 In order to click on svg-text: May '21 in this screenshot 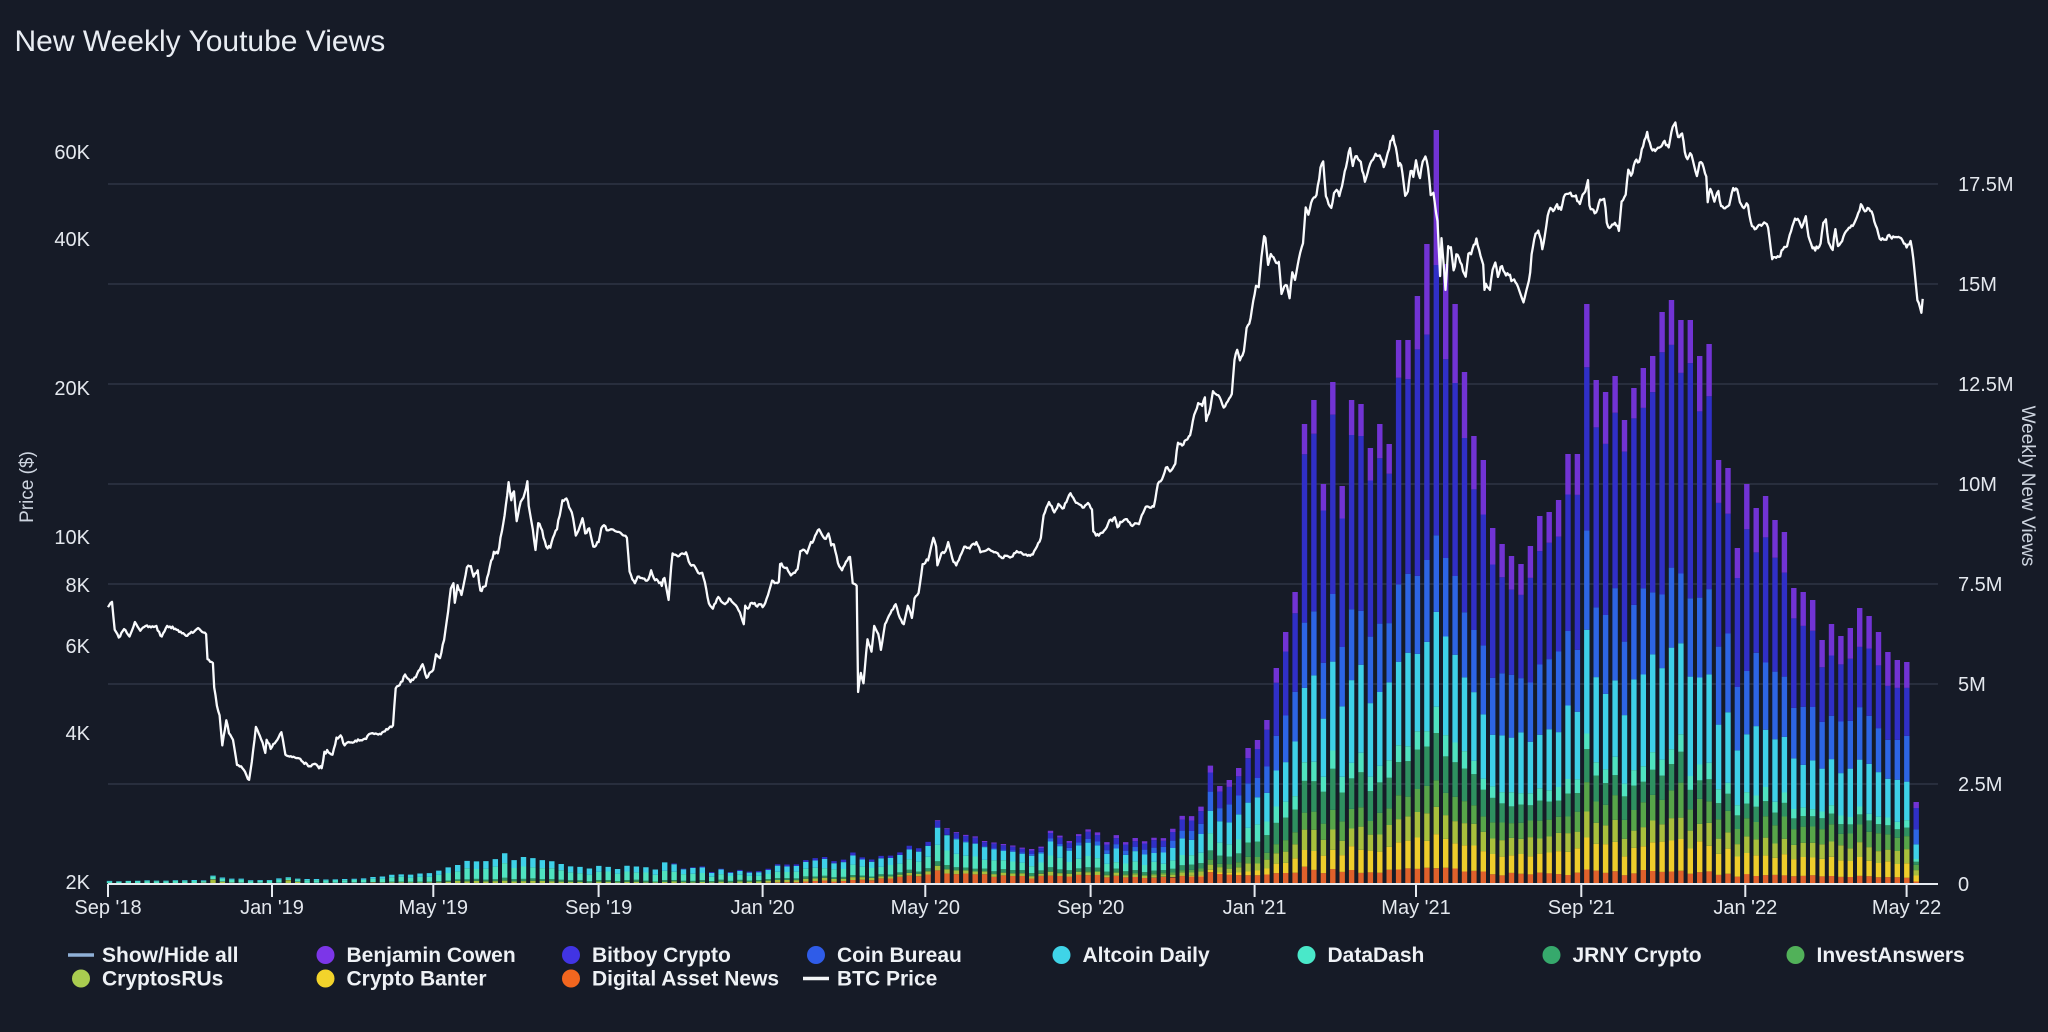, I will do `click(1415, 908)`.